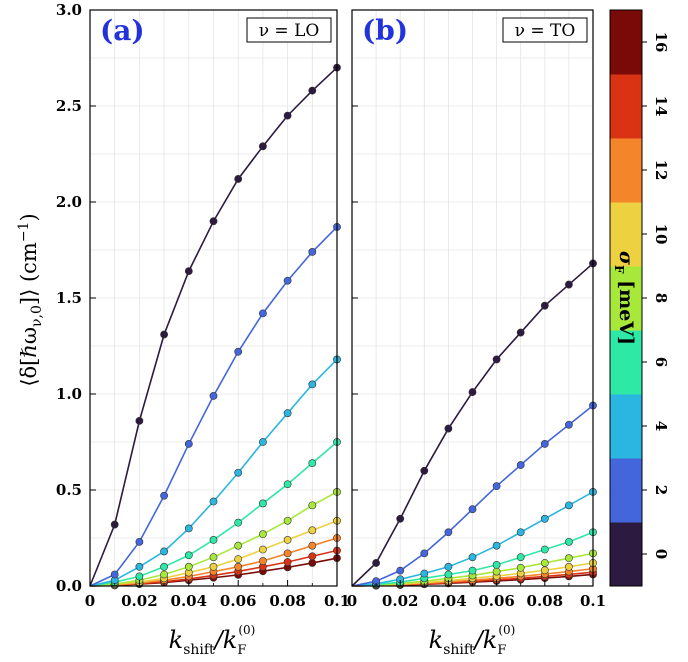  What do you see at coordinates (30, 299) in the screenshot?
I see `svg-text: ⟨δ[ℏων,0]⟩ (cm−1)` at bounding box center [30, 299].